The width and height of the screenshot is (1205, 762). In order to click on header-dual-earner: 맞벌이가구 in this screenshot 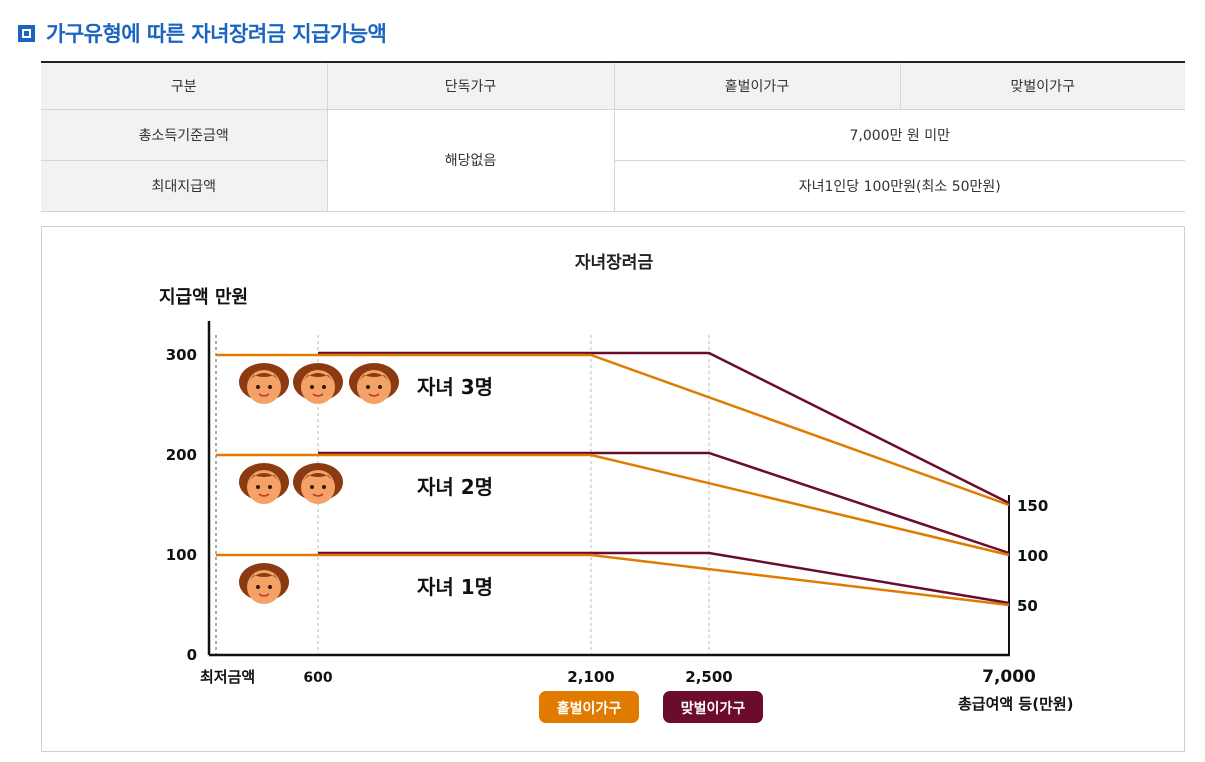, I will do `click(1042, 85)`.